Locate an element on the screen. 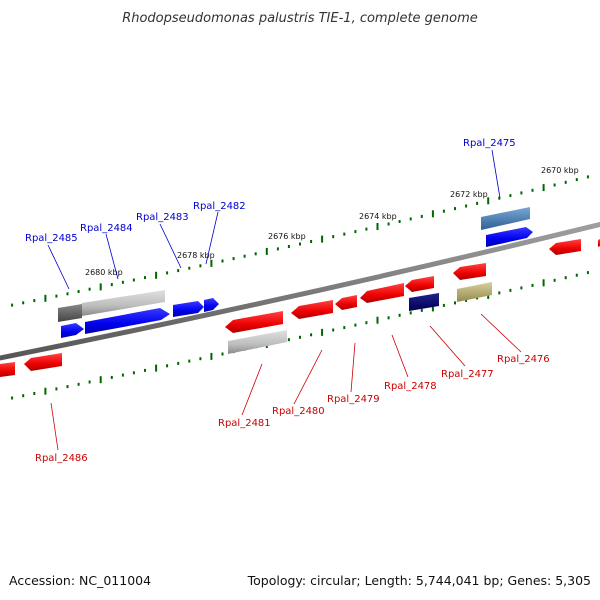  gene-arrow-rpal-2475-steel is located at coordinates (505, 218).